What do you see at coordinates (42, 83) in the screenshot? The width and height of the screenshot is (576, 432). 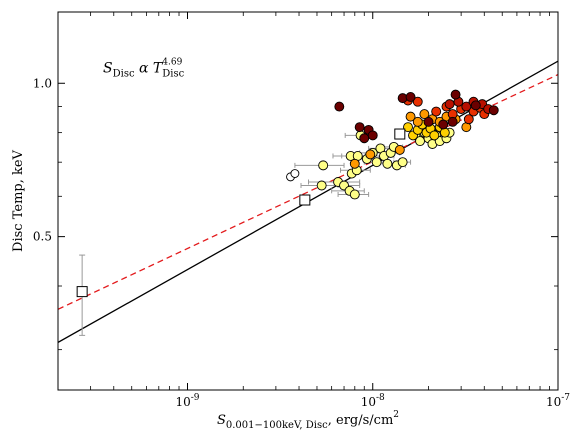 I see `y-tick-label: 1.0` at bounding box center [42, 83].